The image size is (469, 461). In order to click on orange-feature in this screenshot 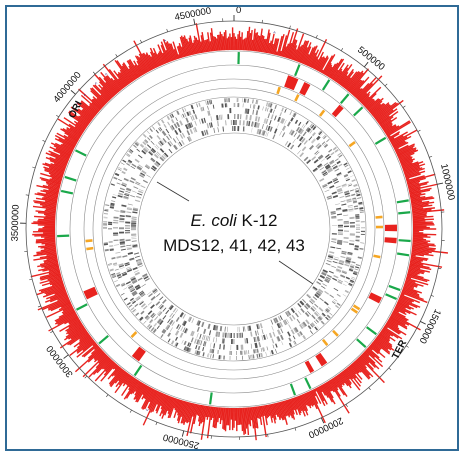, I will do `click(322, 113)`.